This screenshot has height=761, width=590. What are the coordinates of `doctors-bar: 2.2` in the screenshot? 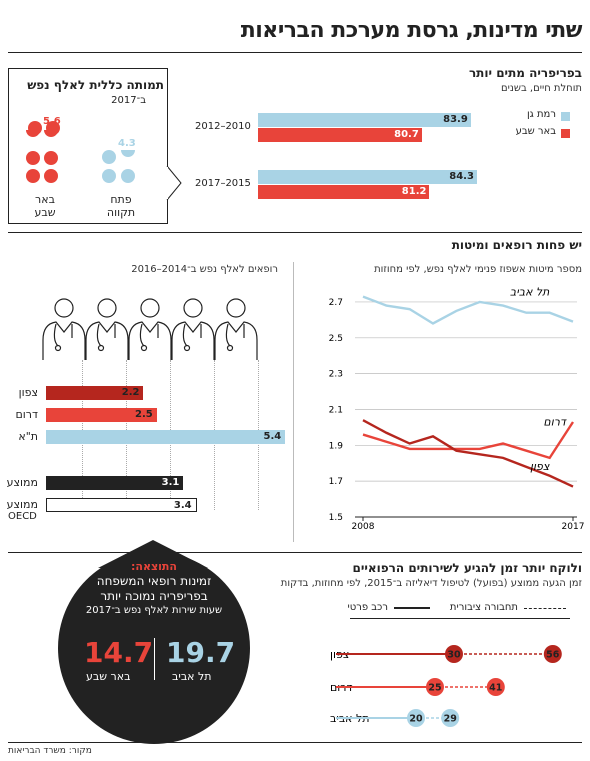 It's located at (95, 393).